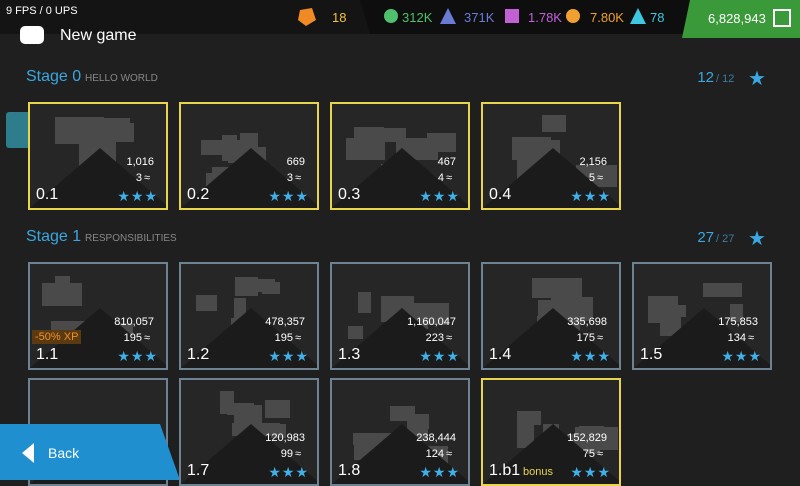 The width and height of the screenshot is (800, 486). Describe the element at coordinates (725, 239) in the screenshot. I see `stage-total: / 27` at that location.